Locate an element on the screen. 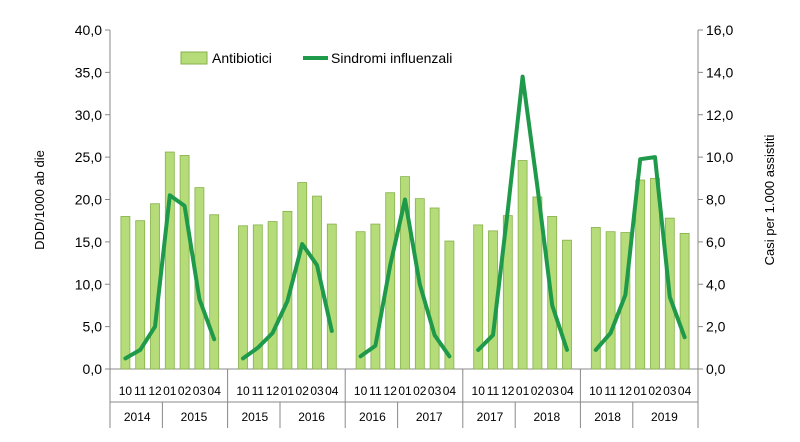 Image resolution: width=800 pixels, height=442 pixels. y2-tick-label: 14,0 is located at coordinates (719, 72).